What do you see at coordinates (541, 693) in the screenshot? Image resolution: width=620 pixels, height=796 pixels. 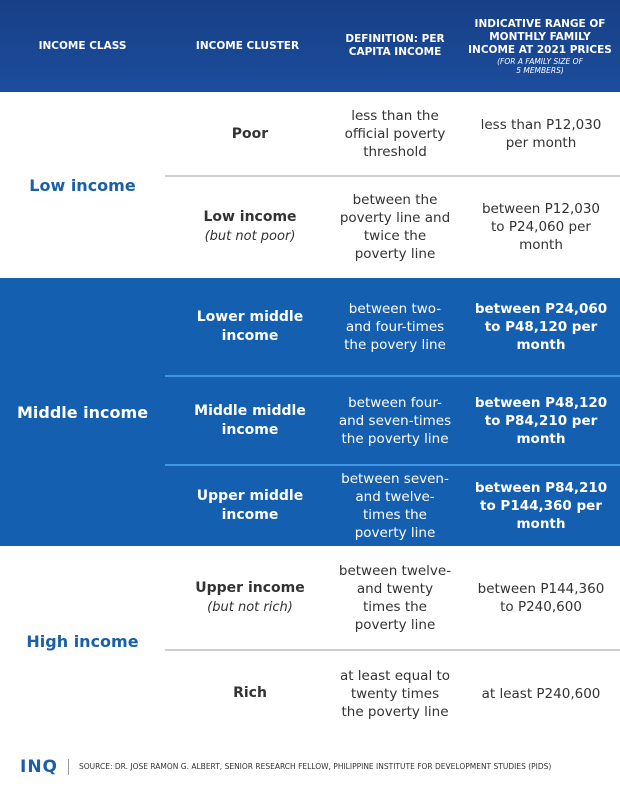 I see `range: at least P240,600` at bounding box center [541, 693].